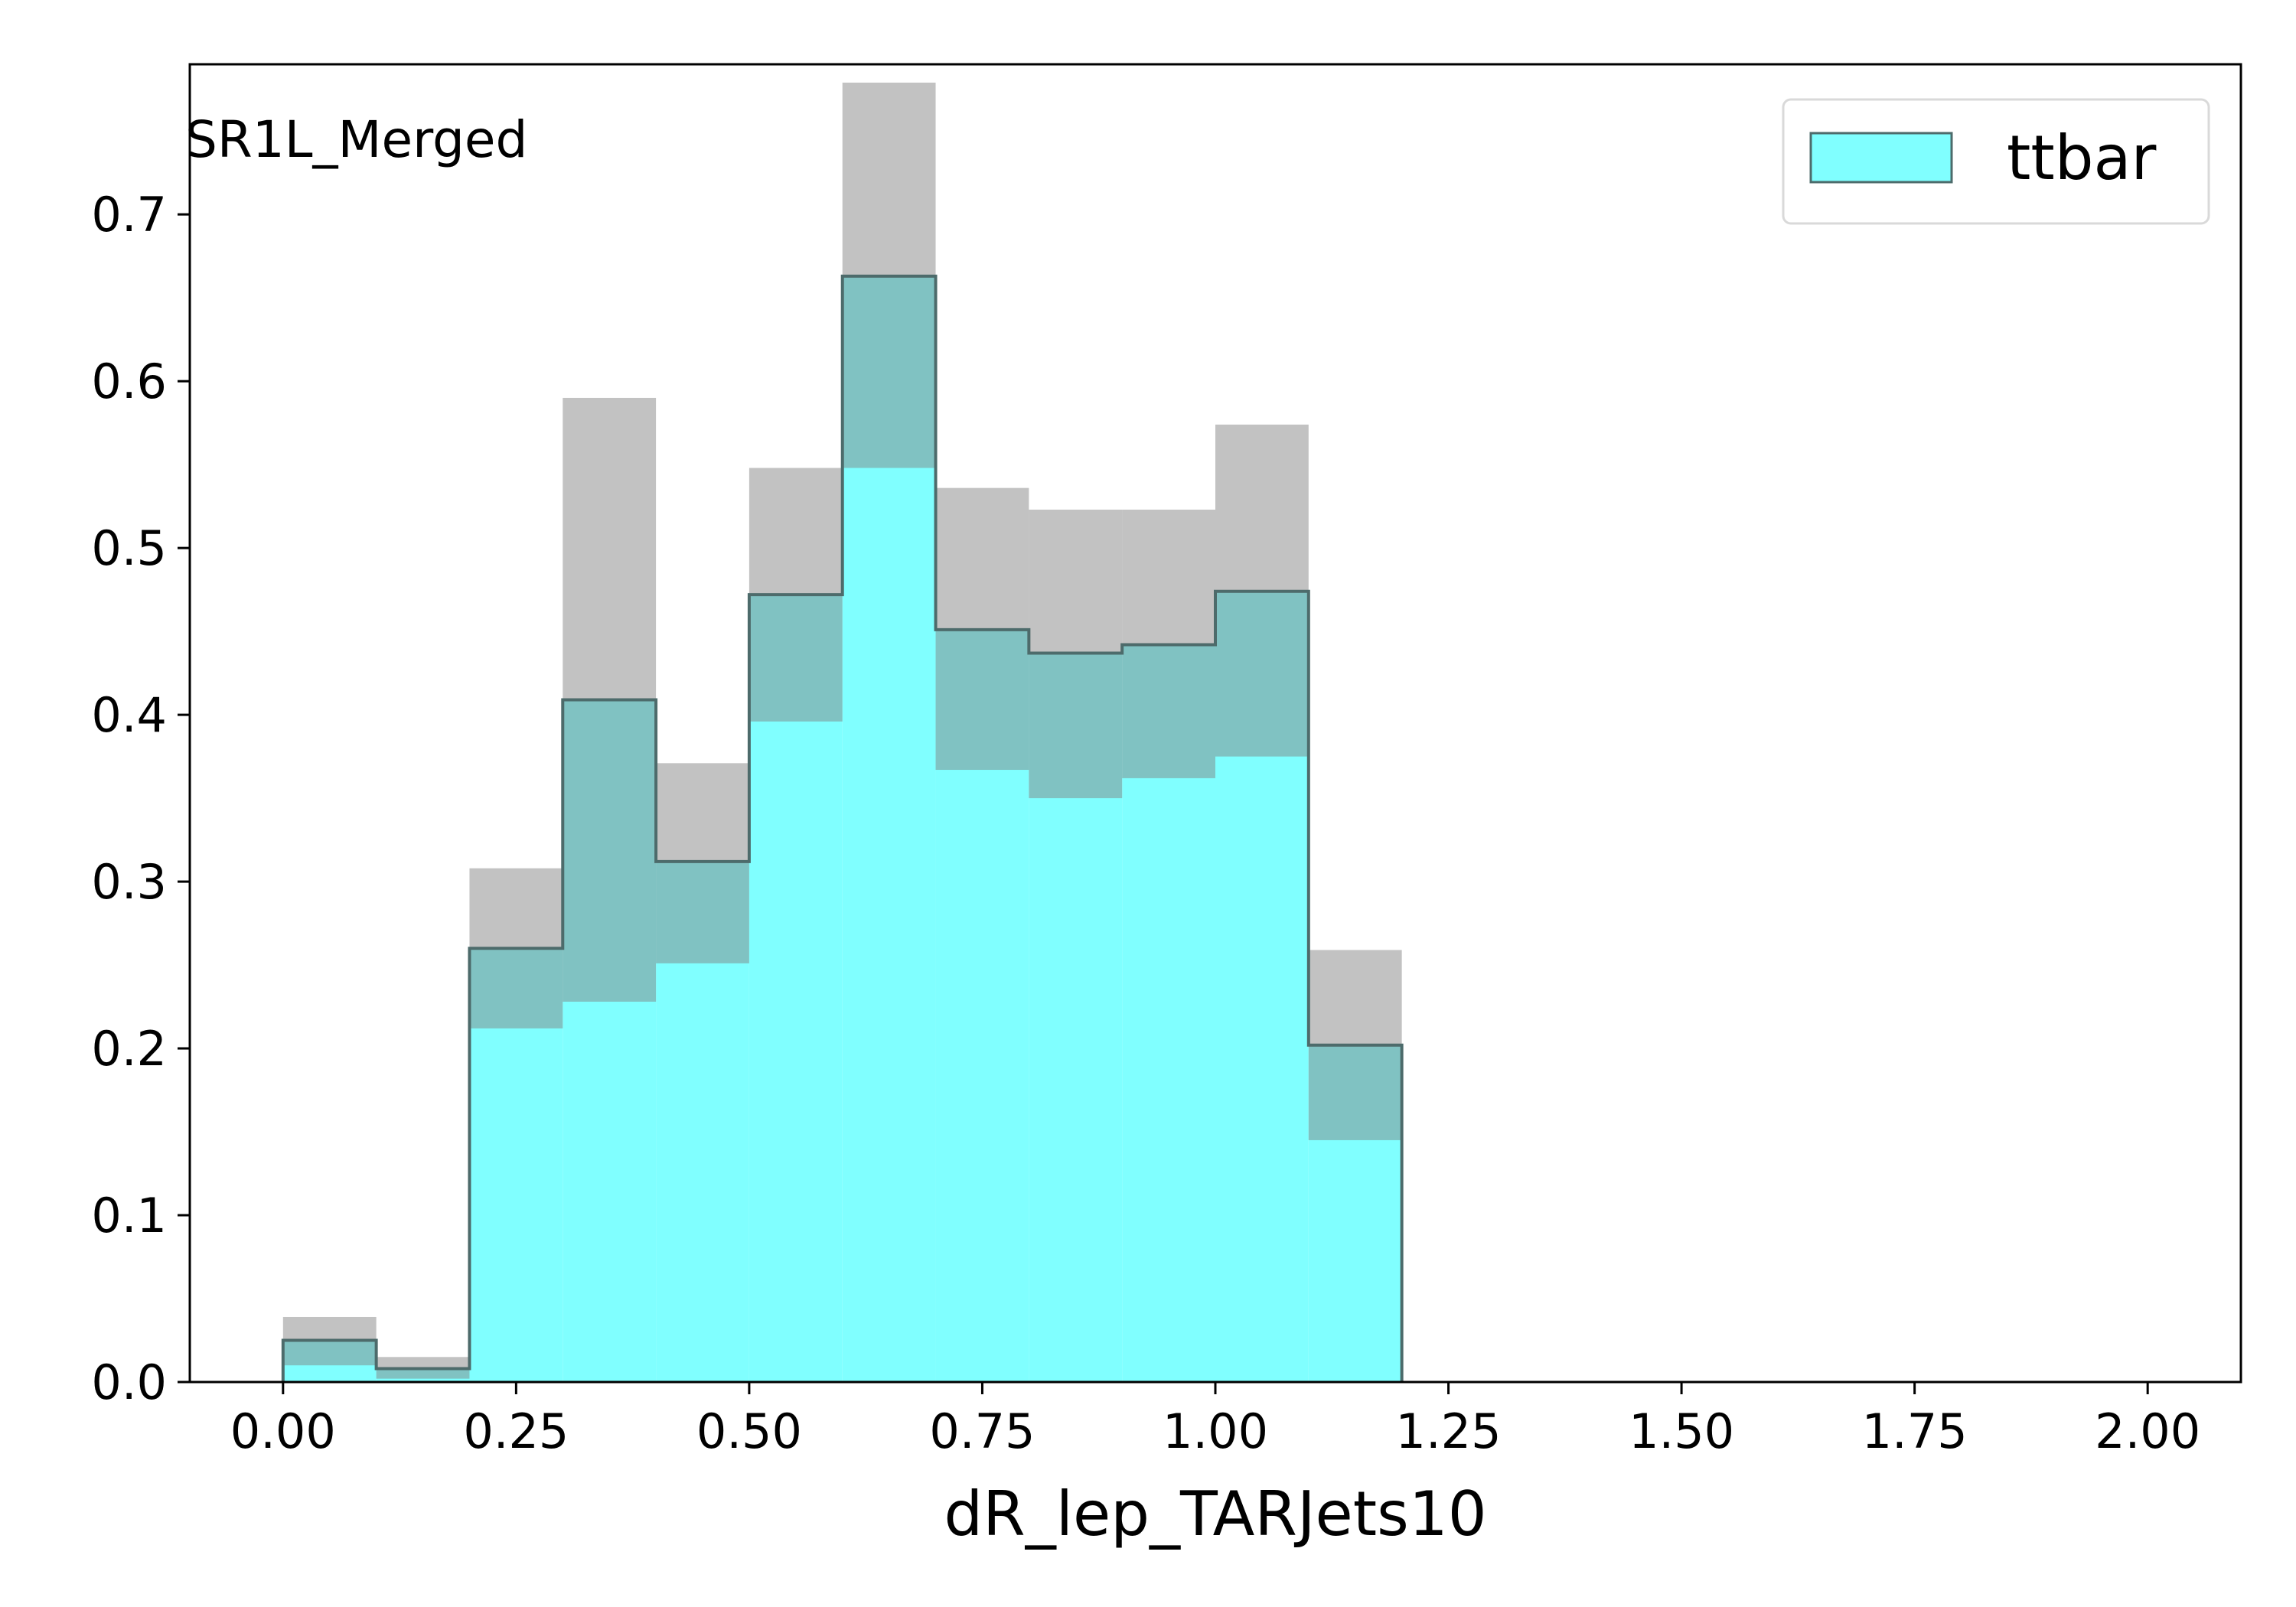  Describe the element at coordinates (2147, 1431) in the screenshot. I see `x-tick-label: 2.00` at that location.